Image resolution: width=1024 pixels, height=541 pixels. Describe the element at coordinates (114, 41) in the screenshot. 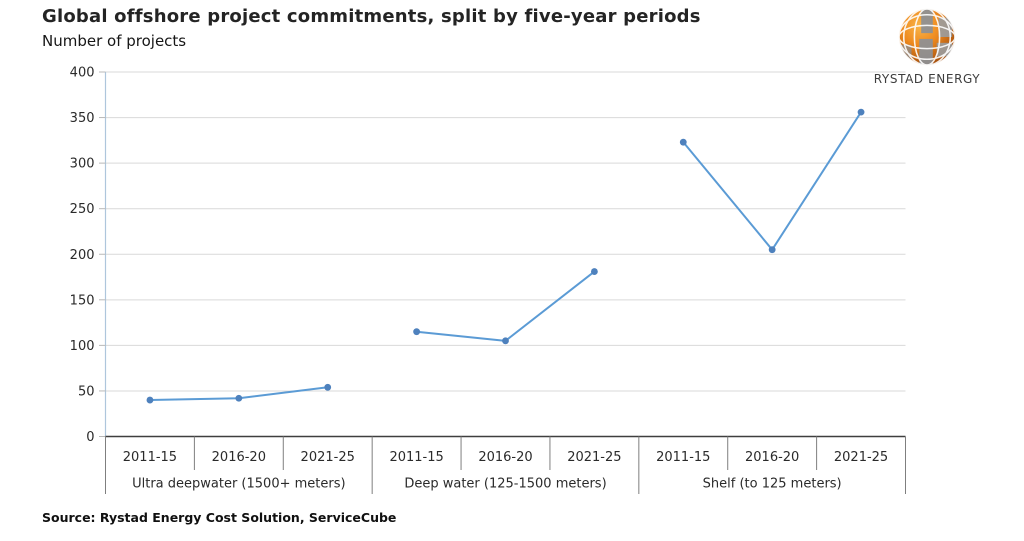

I see `chart-subtitle: Number of projects` at that location.